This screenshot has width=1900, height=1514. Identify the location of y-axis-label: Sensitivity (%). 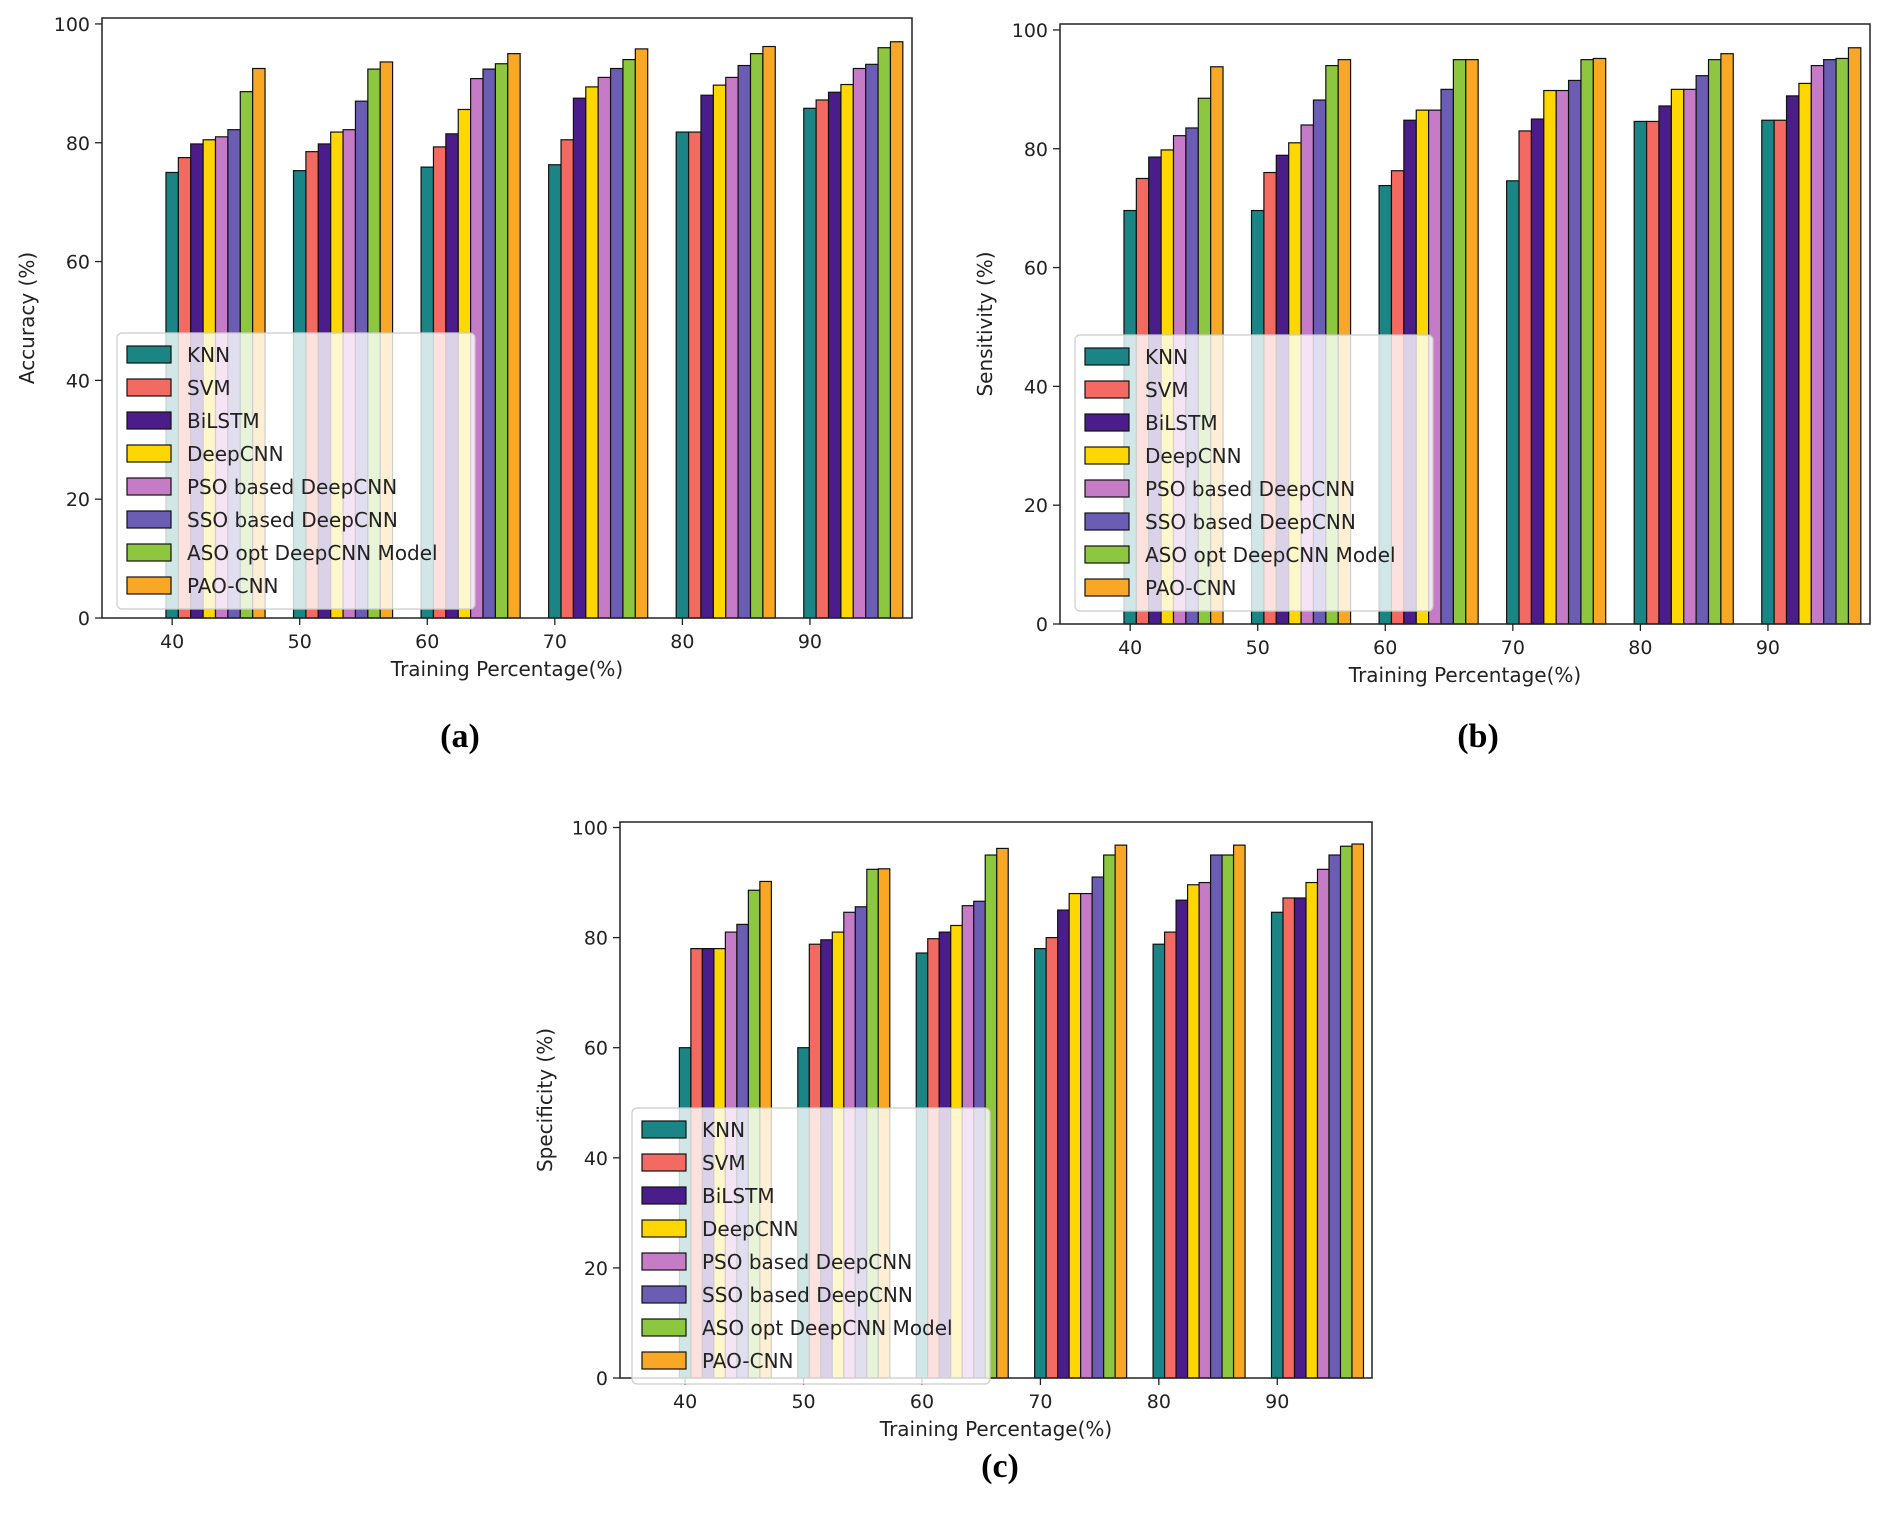
(985, 323).